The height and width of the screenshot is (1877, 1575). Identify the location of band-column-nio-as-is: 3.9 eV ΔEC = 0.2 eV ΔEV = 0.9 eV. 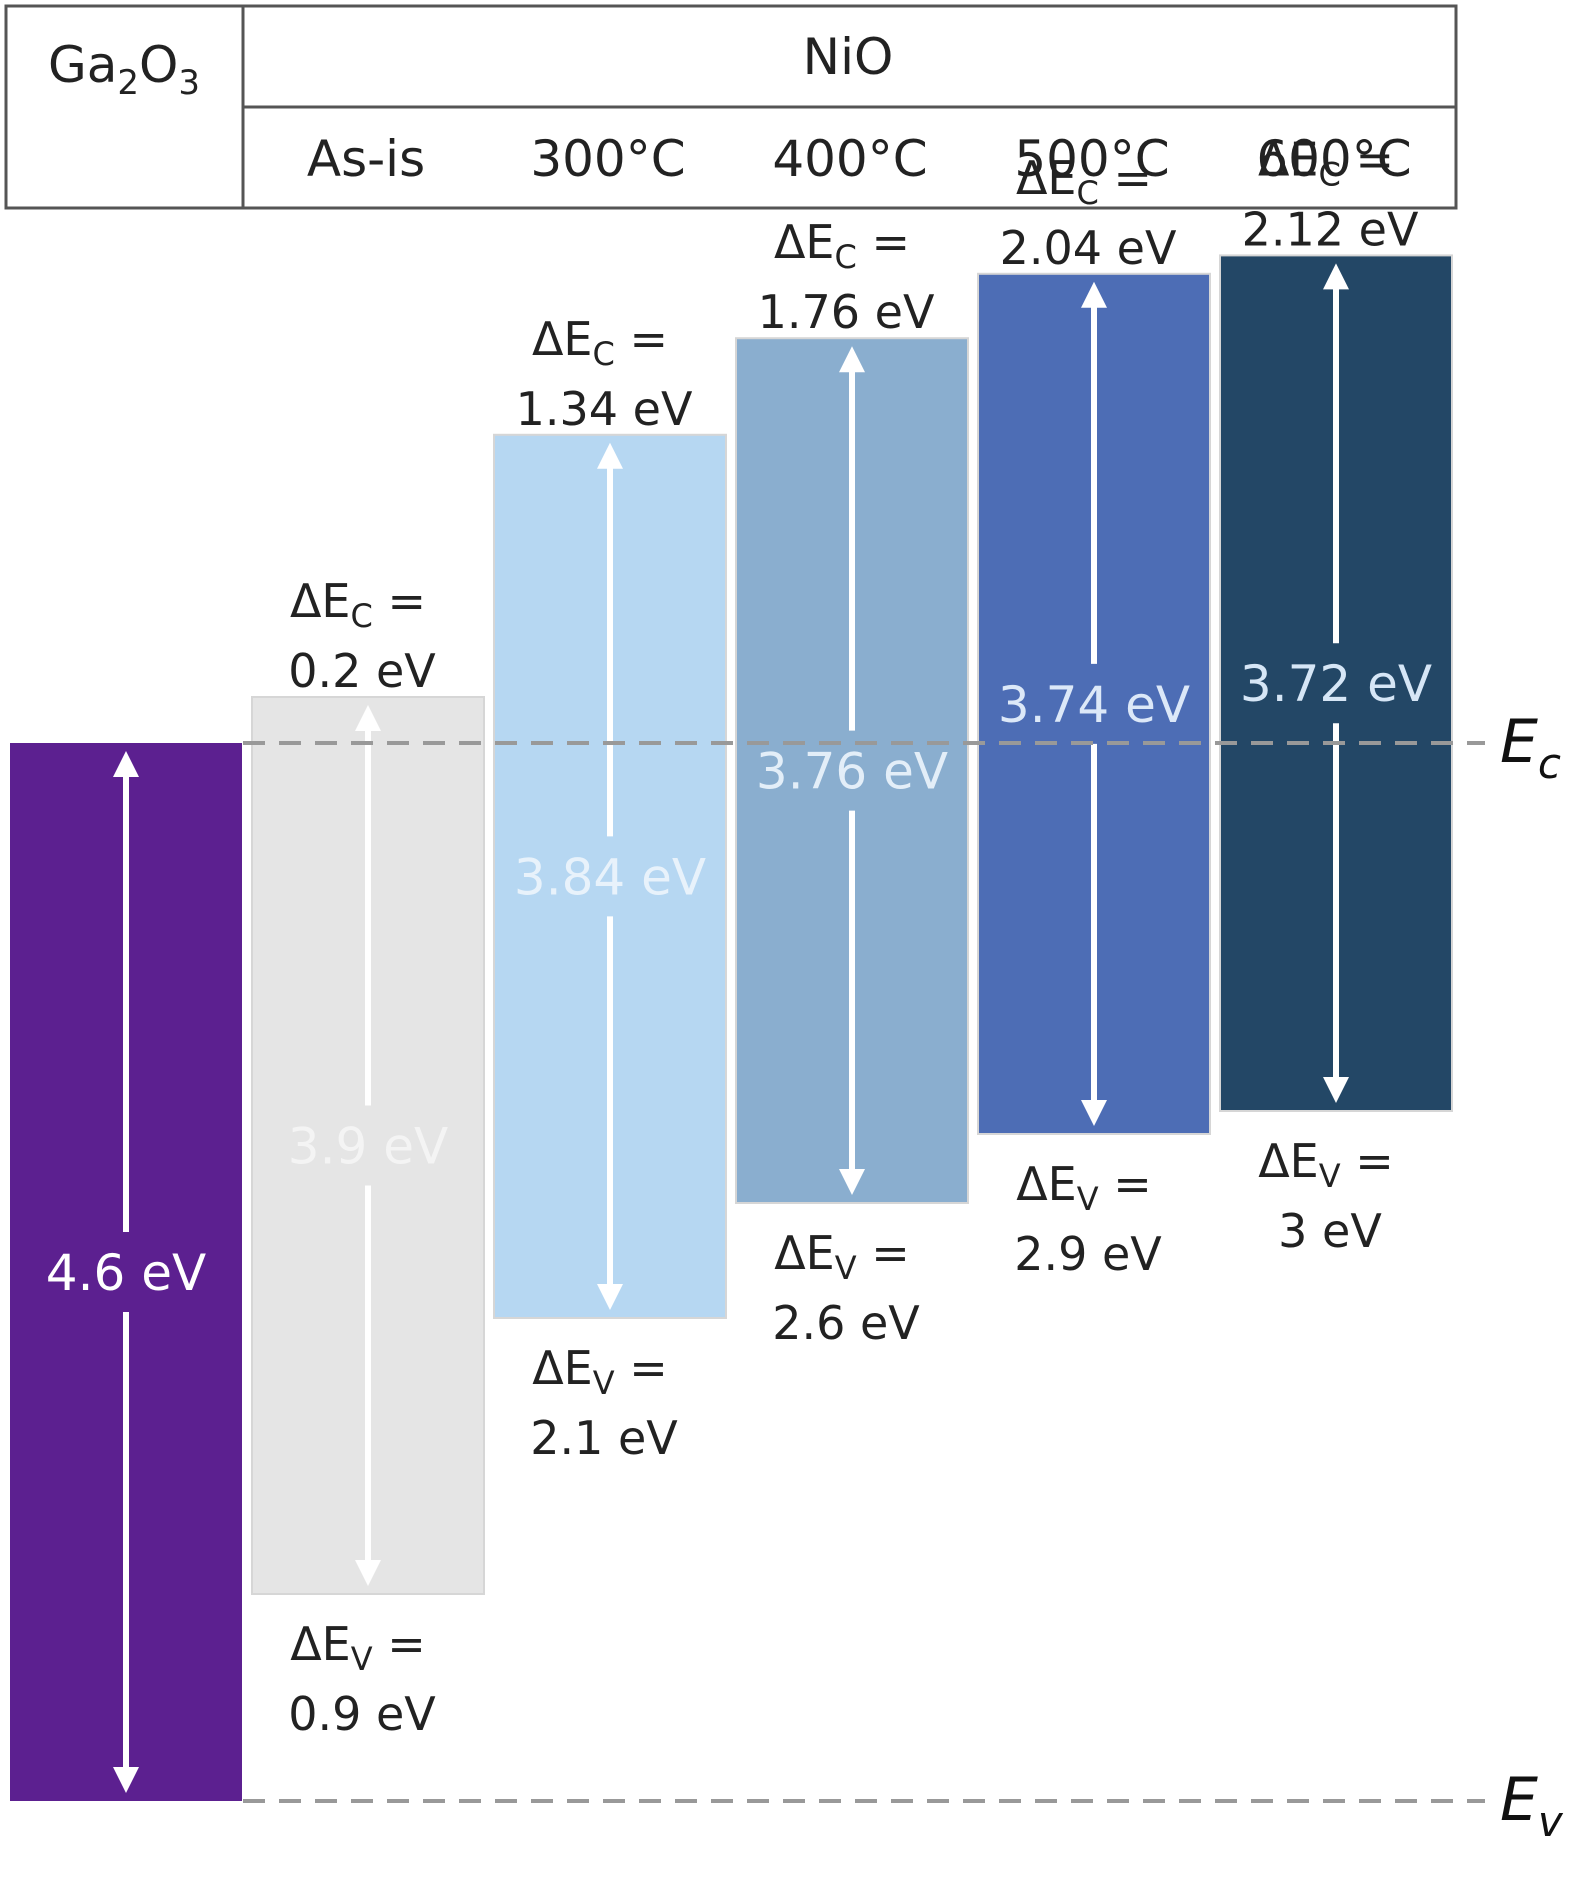
(368, 1157).